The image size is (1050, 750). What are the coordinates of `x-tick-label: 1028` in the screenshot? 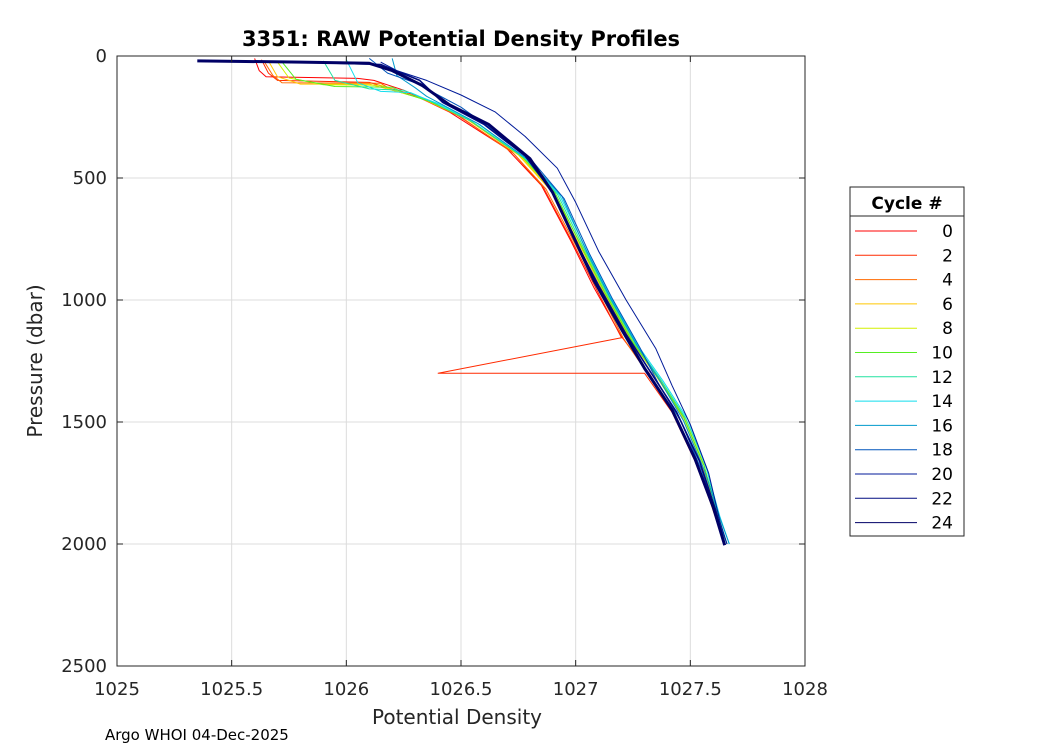 It's located at (805, 689).